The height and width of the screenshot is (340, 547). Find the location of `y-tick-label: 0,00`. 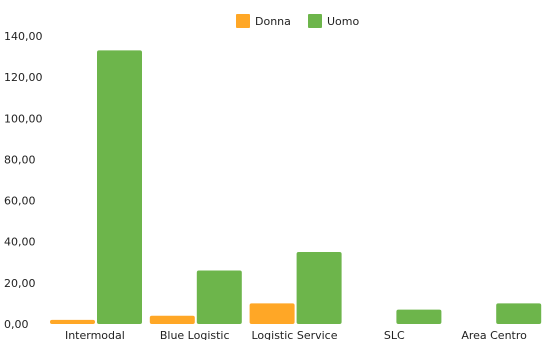

y-tick-label: 0,00 is located at coordinates (16, 324).